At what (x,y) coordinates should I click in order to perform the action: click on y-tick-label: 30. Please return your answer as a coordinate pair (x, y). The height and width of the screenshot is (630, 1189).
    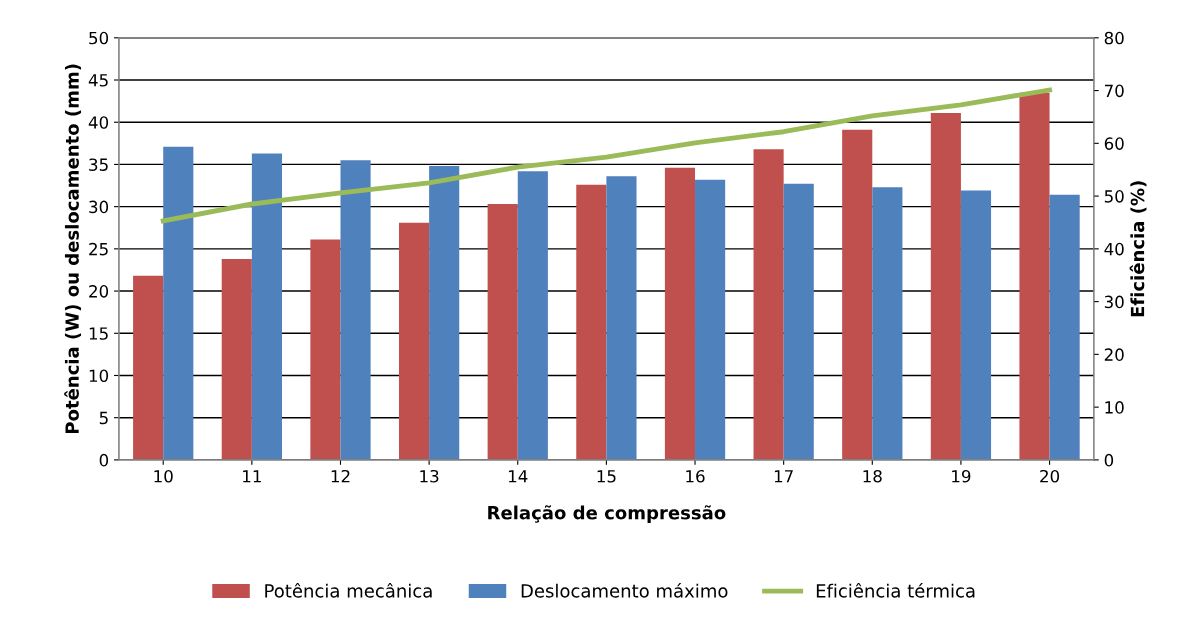
    Looking at the image, I should click on (99, 207).